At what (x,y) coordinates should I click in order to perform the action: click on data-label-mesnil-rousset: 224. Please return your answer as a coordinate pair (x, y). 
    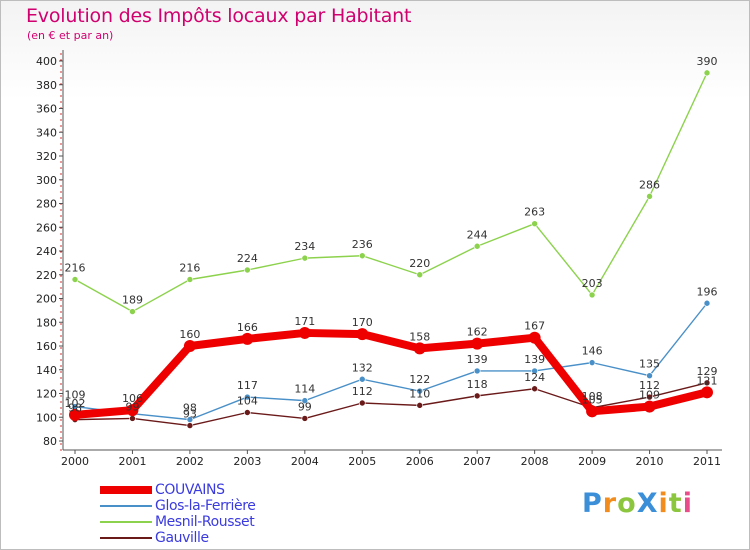
    Looking at the image, I should click on (247, 258).